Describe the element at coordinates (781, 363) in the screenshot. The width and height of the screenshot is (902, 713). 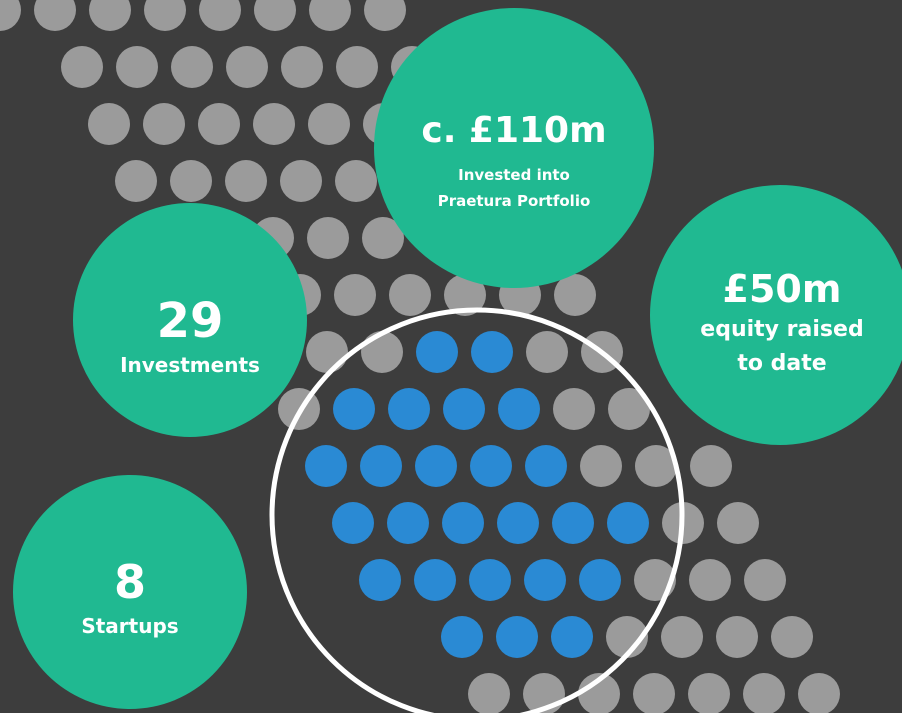
I see `stat-label: to date` at that location.